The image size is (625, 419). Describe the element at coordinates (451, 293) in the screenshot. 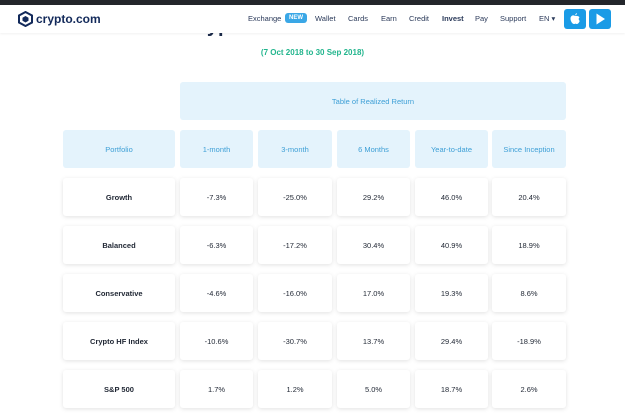

I see `table-cell: 19.3%` at that location.